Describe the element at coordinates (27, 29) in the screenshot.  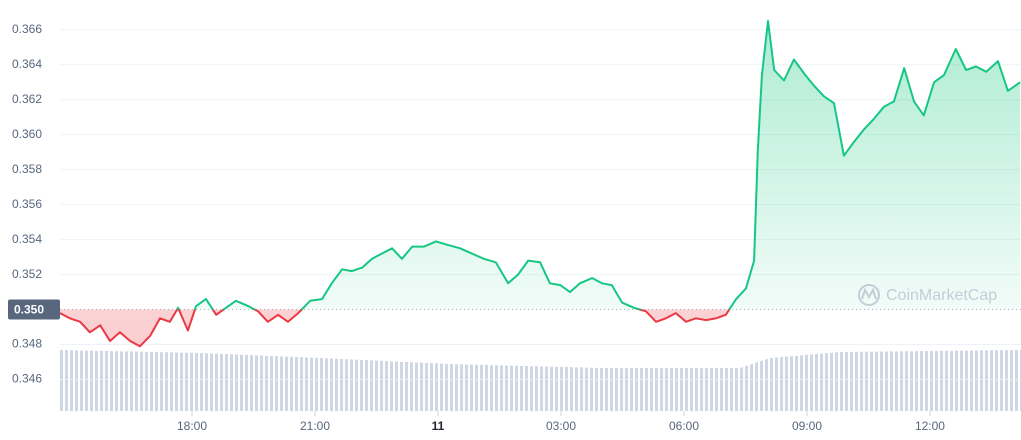
I see `y-tick-label: 0.366` at that location.